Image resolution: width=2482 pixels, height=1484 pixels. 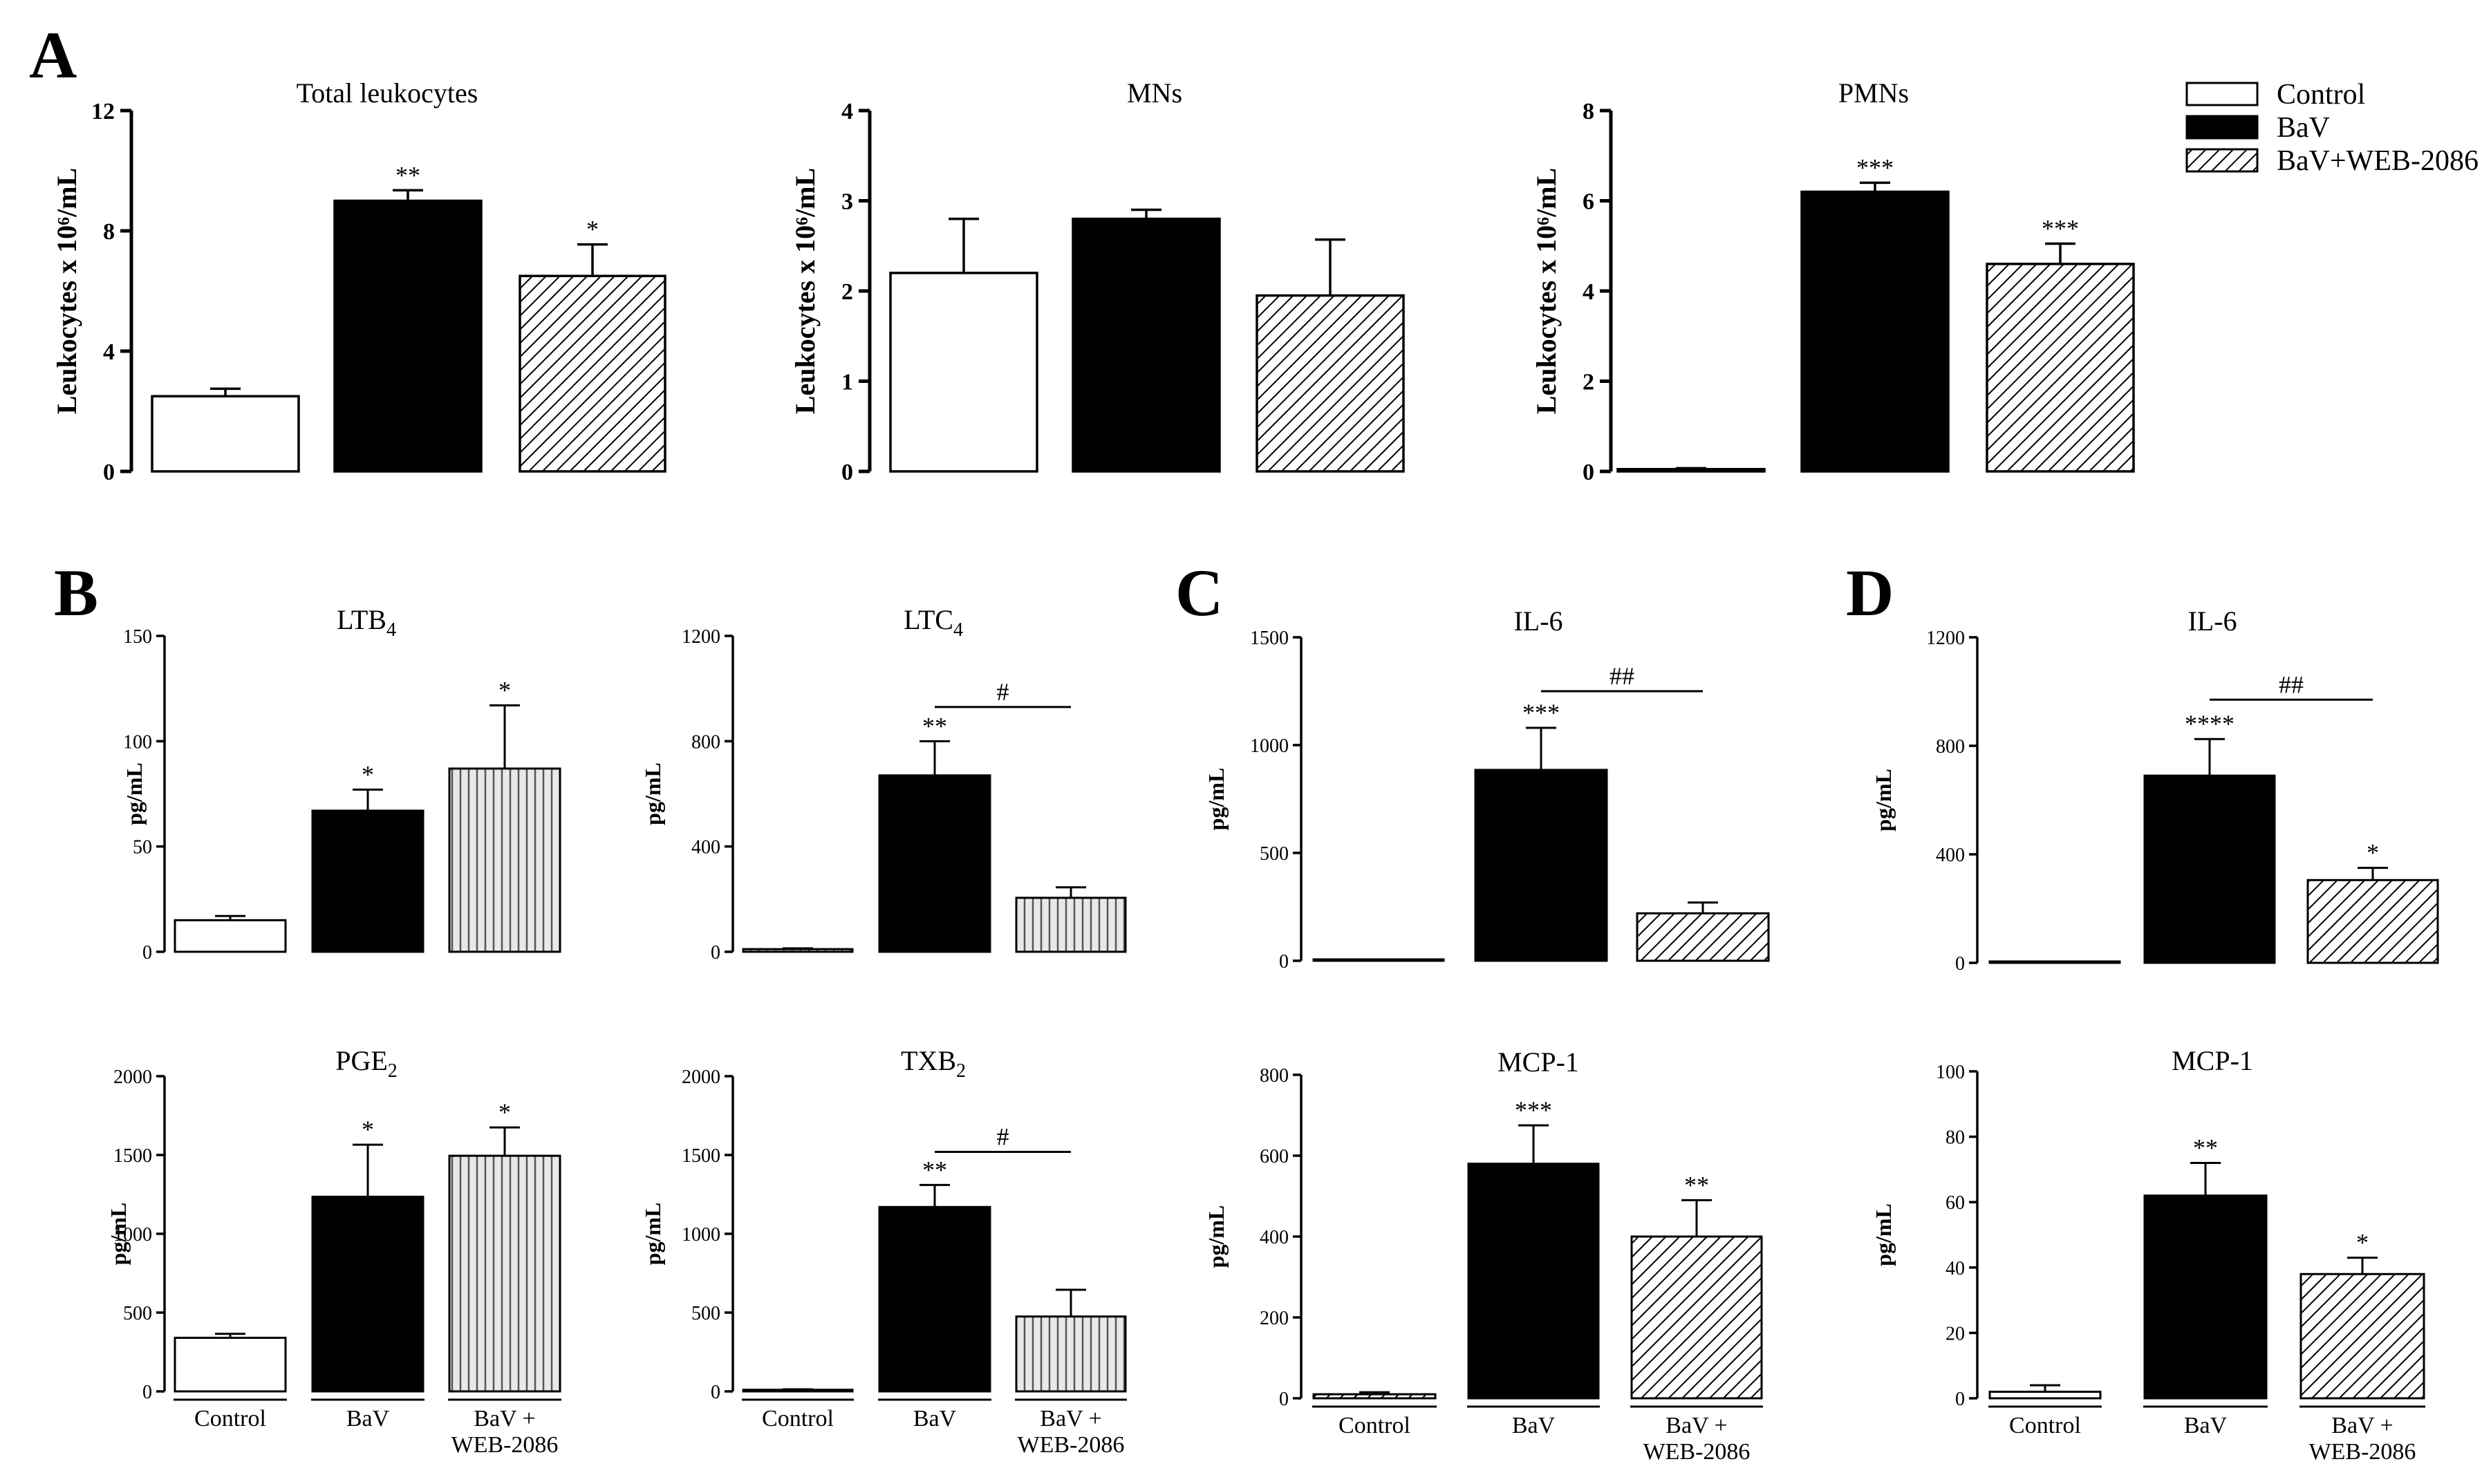 I want to click on bracket-label: #, so click(x=1003, y=1136).